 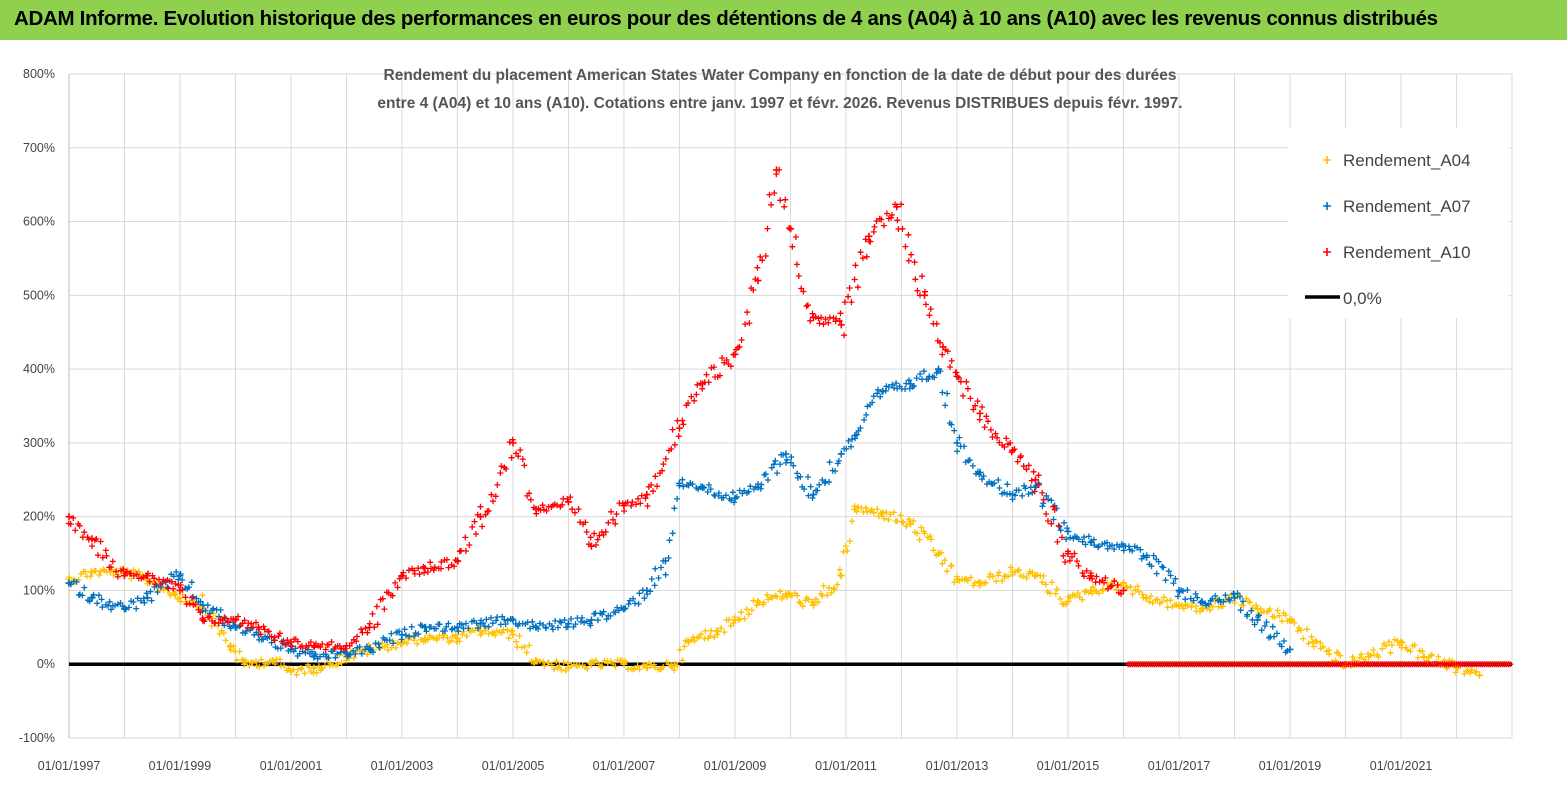 I want to click on y-tick-label: 100%, so click(x=39, y=590).